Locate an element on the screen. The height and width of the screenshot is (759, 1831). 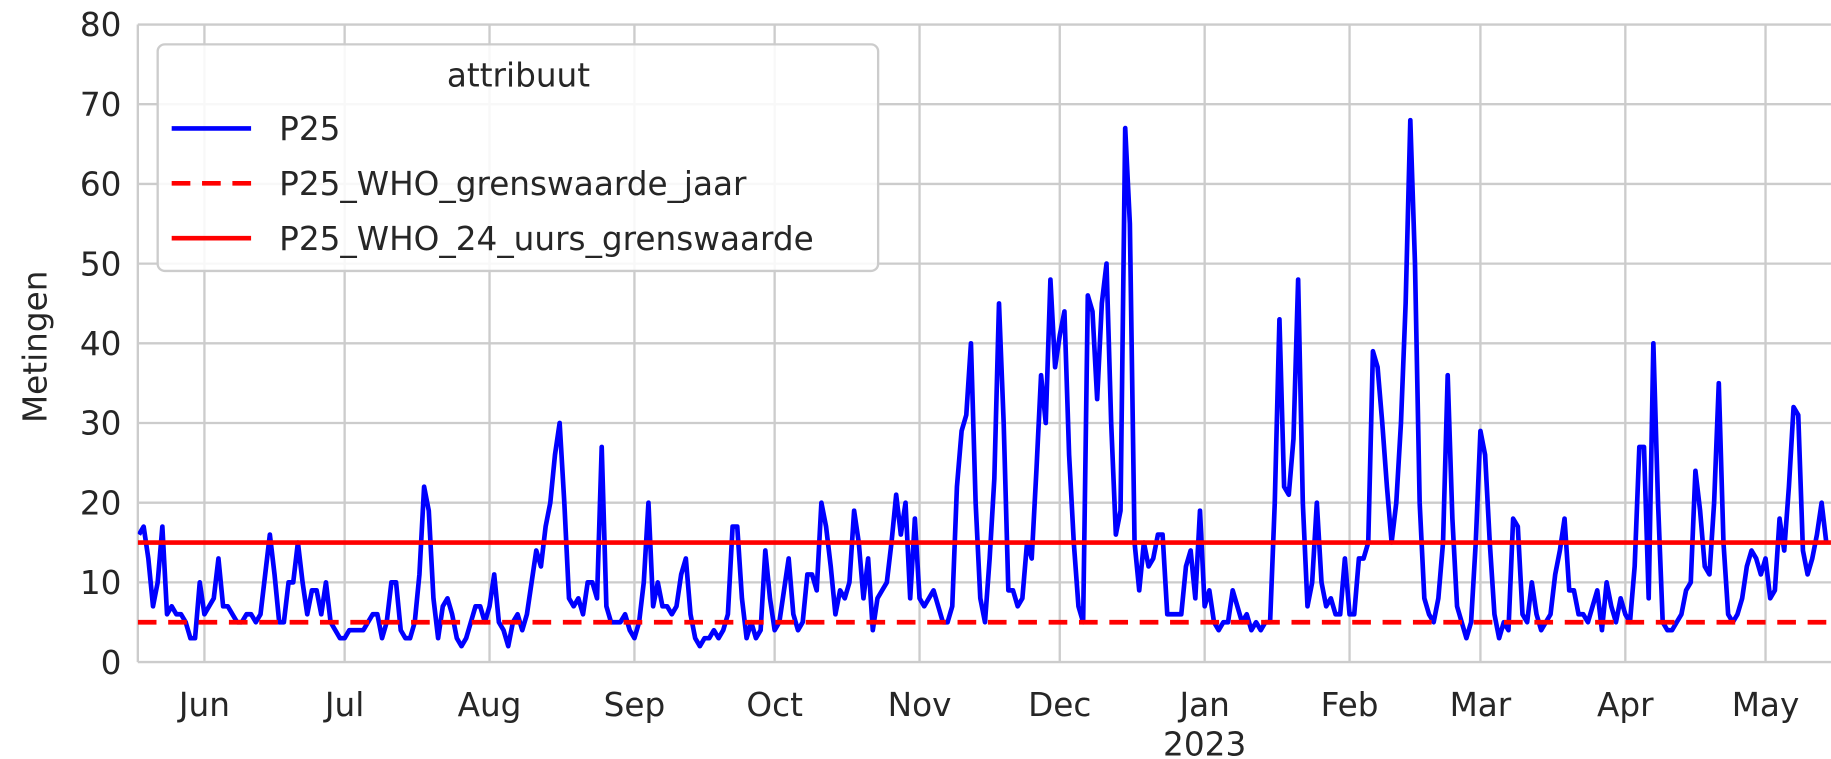
y-axis-label: Metingen is located at coordinates (36, 347).